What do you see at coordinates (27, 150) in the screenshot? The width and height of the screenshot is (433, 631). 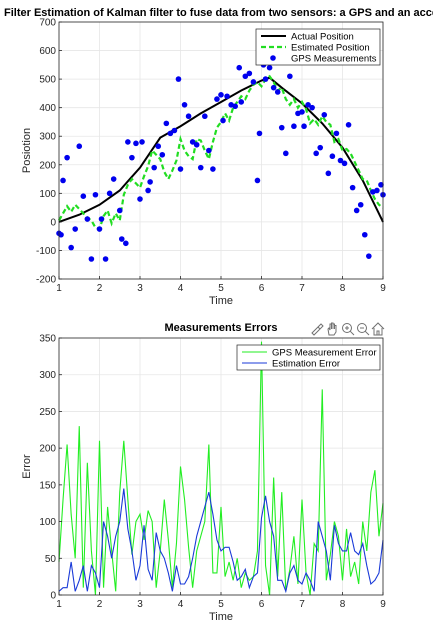 I see `y-axis-label: Posiotion` at bounding box center [27, 150].